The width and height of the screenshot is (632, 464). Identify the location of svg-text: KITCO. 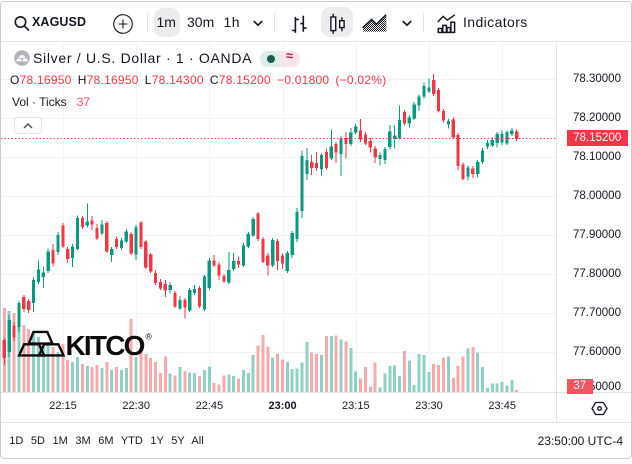
(105, 343).